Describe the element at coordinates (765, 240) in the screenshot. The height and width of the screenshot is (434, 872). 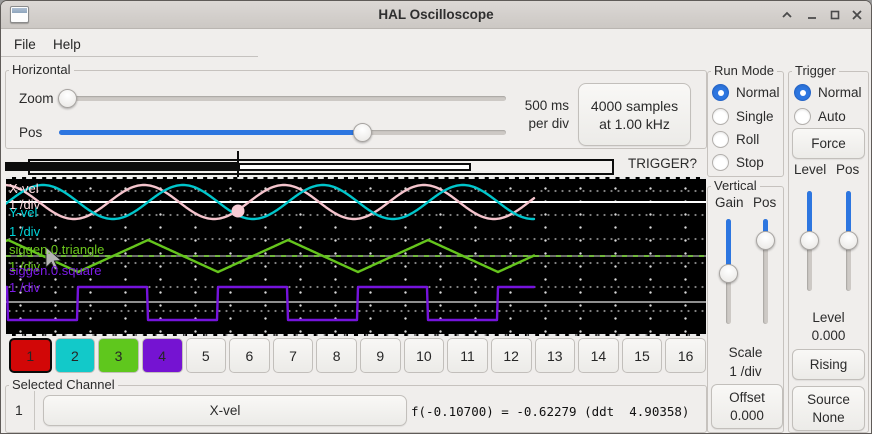
I see `vpos-slider-handle` at that location.